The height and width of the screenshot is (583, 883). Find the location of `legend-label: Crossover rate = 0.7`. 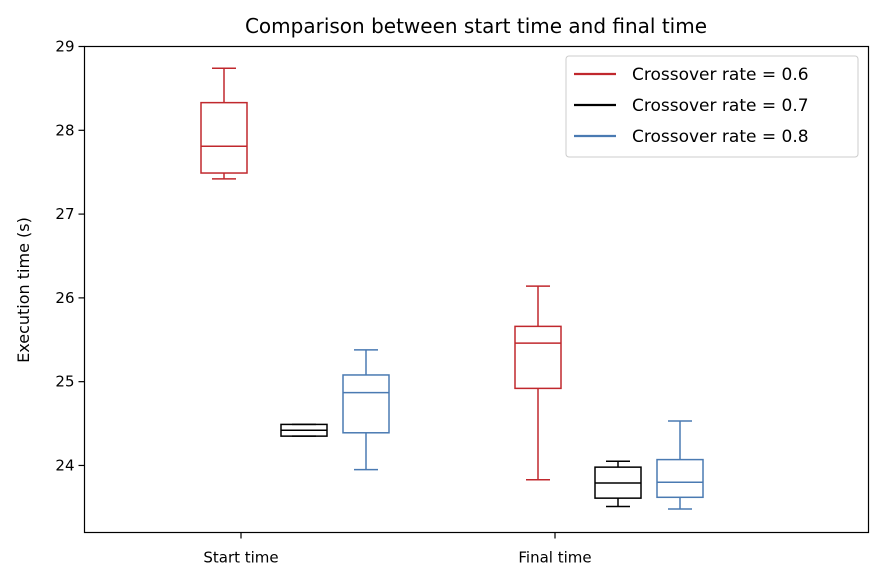

legend-label: Crossover rate = 0.7 is located at coordinates (720, 106).